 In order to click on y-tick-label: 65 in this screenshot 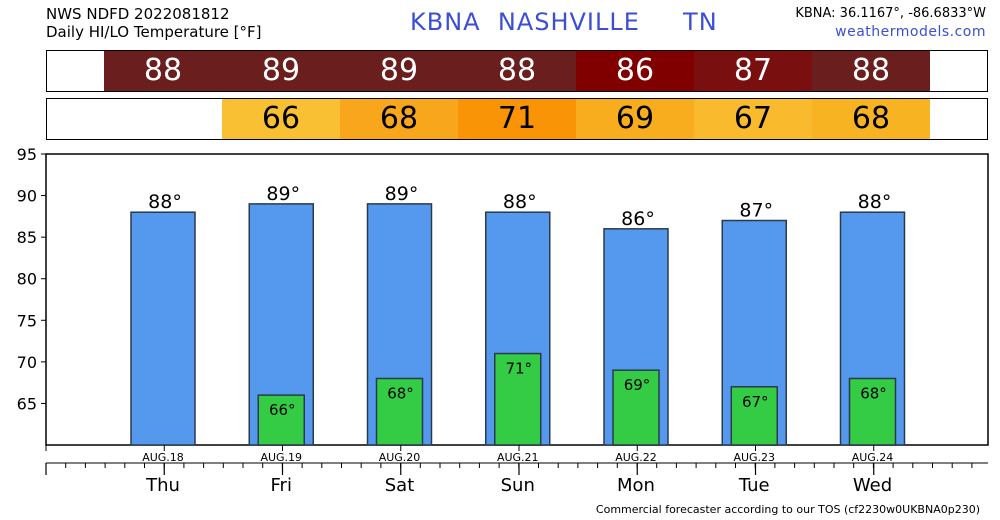, I will do `click(27, 403)`.